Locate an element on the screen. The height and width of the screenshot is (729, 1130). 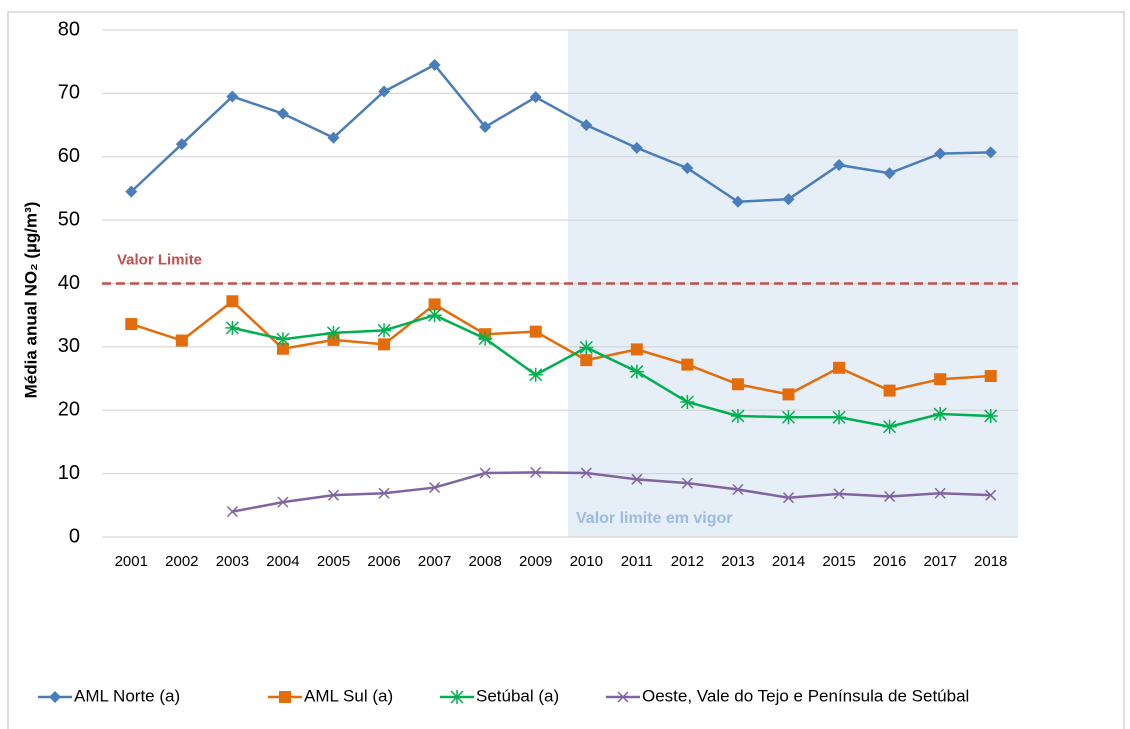
x-tick-label: 2002 is located at coordinates (181, 561).